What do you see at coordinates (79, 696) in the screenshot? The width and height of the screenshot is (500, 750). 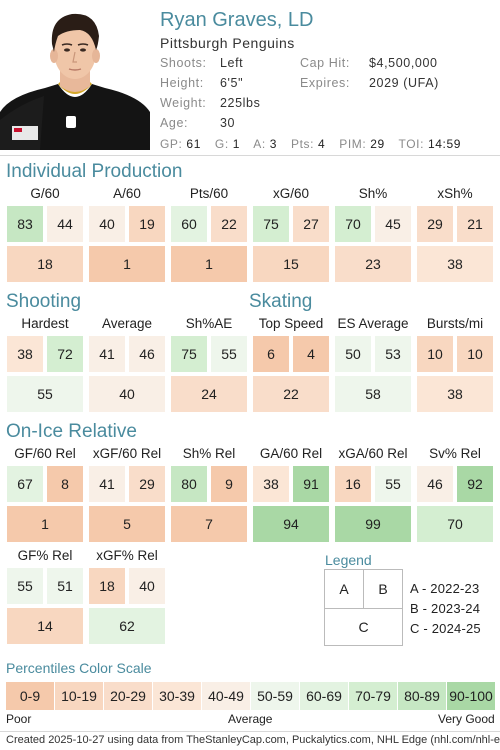 I see `scale-cell: 10-19` at bounding box center [79, 696].